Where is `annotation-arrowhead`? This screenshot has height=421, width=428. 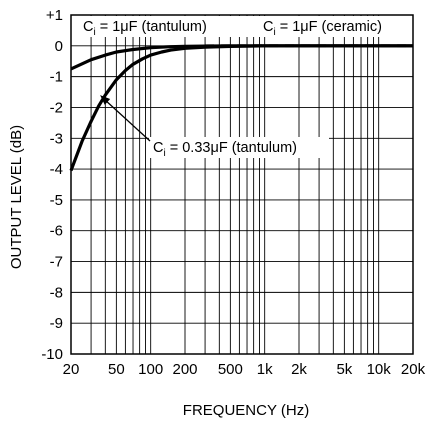
annotation-arrowhead is located at coordinates (105, 100).